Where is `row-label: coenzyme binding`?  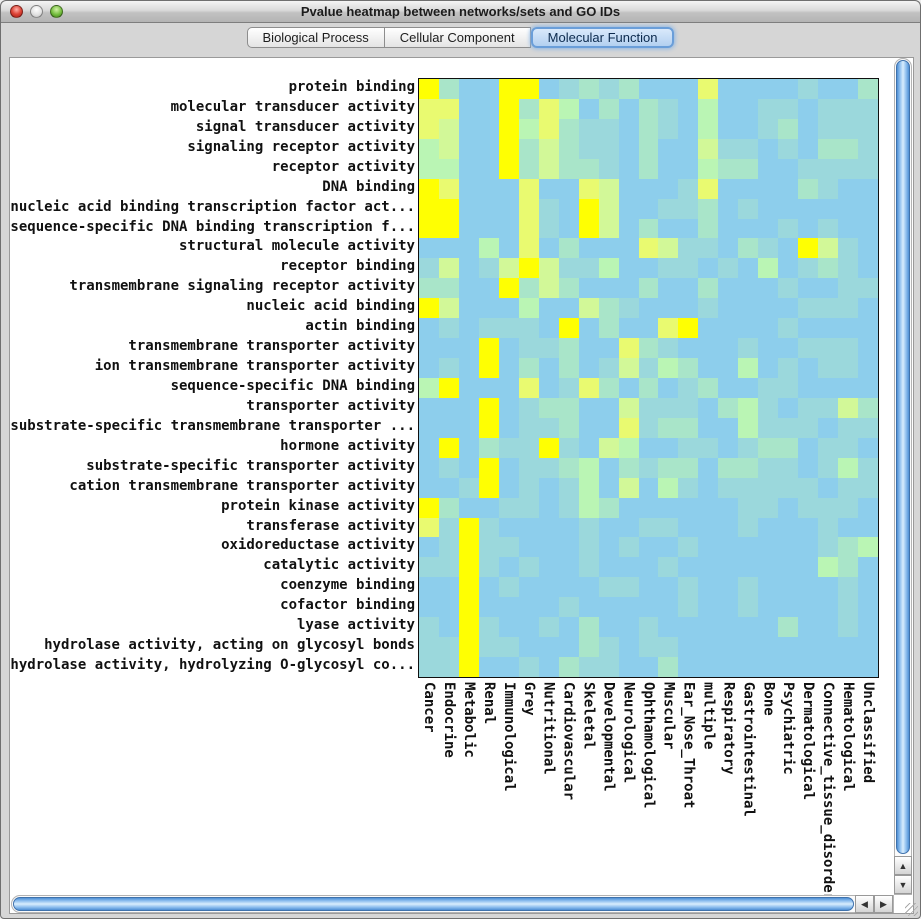
row-label: coenzyme binding is located at coordinates (347, 585).